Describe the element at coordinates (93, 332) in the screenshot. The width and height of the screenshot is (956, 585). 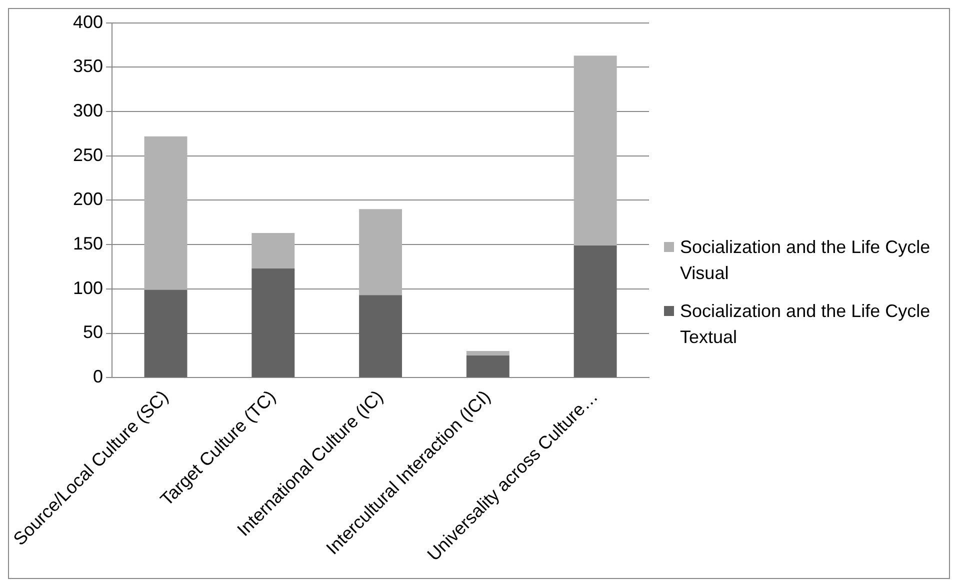
I see `y-tick-label: 50` at that location.